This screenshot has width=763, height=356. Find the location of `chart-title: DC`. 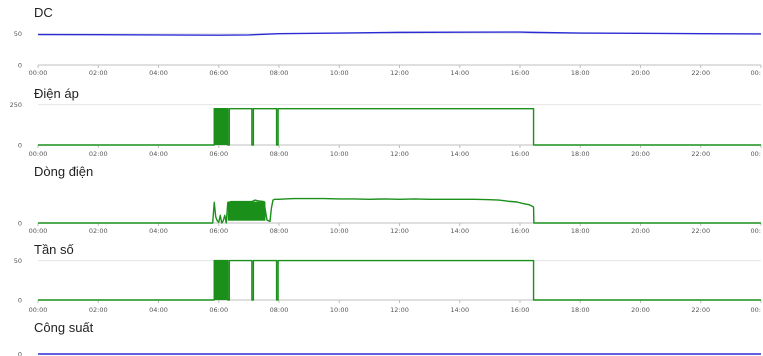

chart-title: DC is located at coordinates (43, 12).